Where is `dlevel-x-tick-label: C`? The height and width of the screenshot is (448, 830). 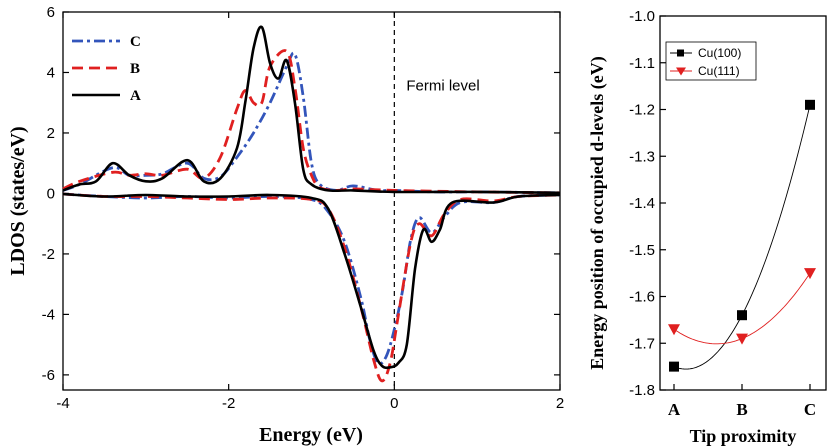
dlevel-x-tick-label: C is located at coordinates (810, 409).